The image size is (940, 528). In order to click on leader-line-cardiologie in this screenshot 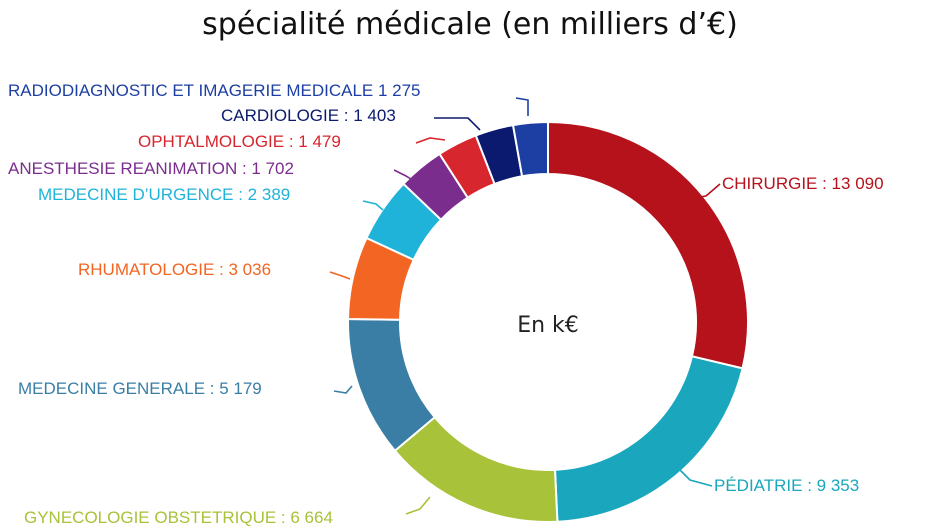, I will do `click(457, 124)`.